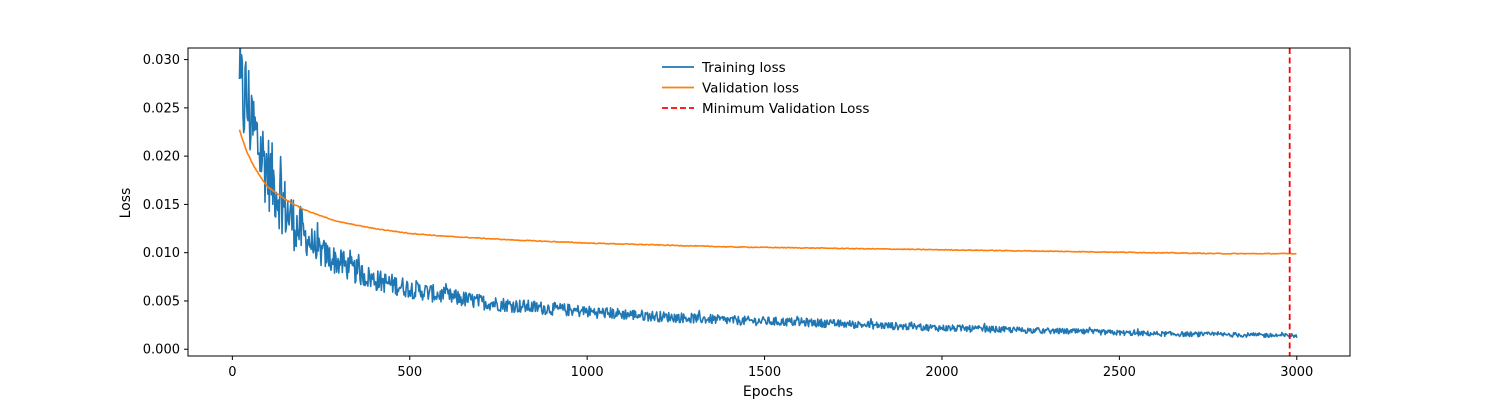  What do you see at coordinates (161, 60) in the screenshot?
I see `y-tick-label: 0.030` at bounding box center [161, 60].